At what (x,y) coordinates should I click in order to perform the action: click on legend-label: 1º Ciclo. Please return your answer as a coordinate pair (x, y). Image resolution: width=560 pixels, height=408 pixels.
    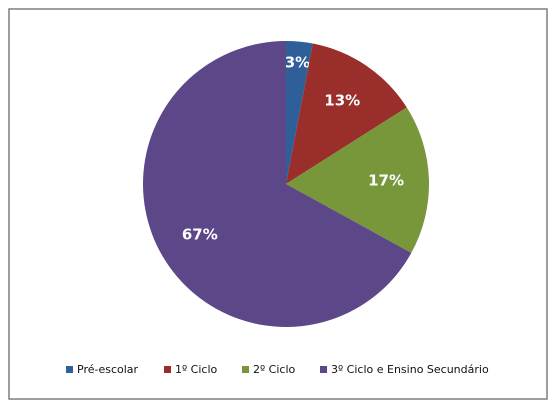
    Looking at the image, I should click on (196, 369).